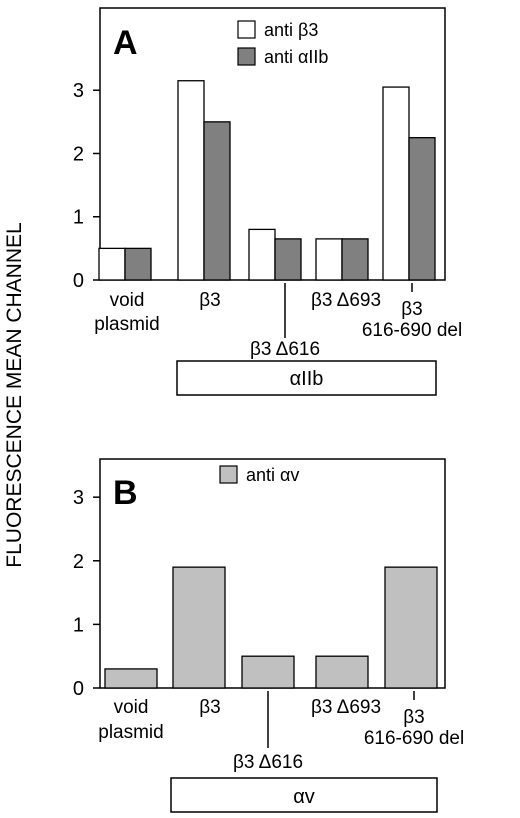 This screenshot has width=520, height=818. I want to click on group-box-label: αv, so click(304, 797).